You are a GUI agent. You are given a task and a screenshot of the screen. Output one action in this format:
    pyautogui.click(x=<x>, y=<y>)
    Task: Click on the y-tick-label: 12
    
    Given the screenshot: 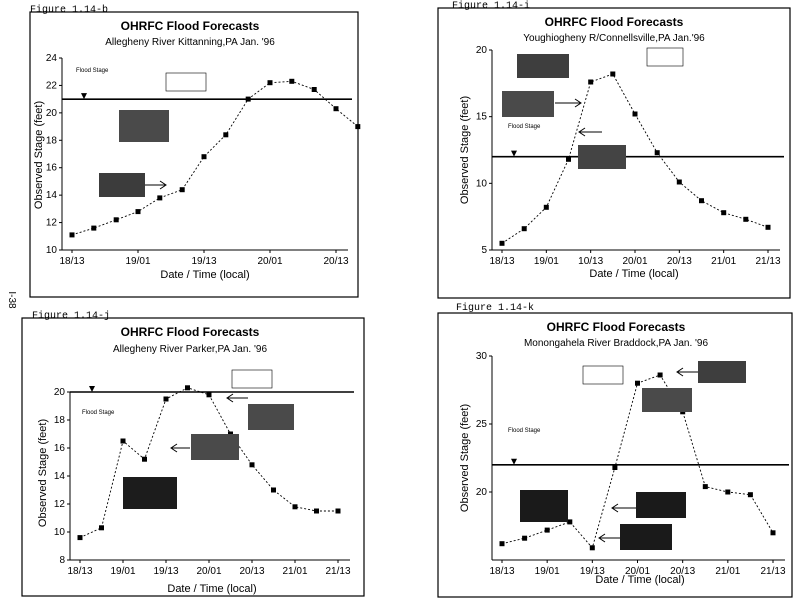 What is the action you would take?
    pyautogui.click(x=60, y=504)
    